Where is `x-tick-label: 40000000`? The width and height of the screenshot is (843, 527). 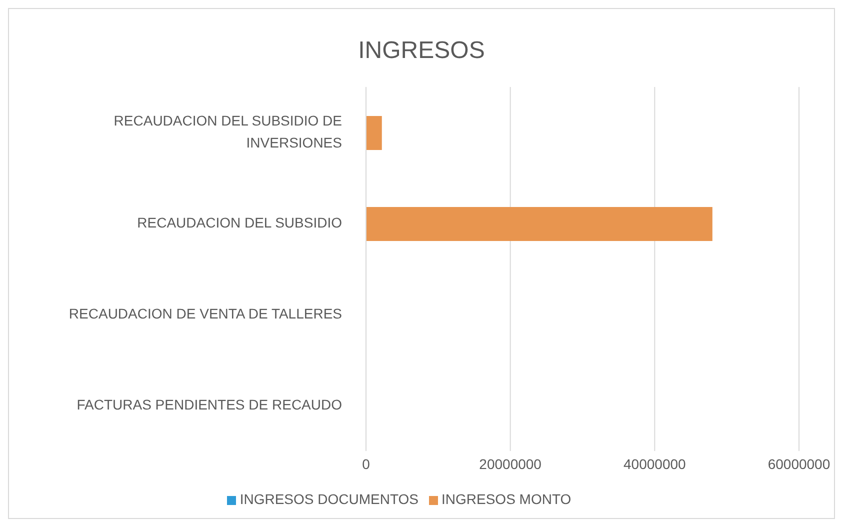
x-tick-label: 40000000 is located at coordinates (655, 464).